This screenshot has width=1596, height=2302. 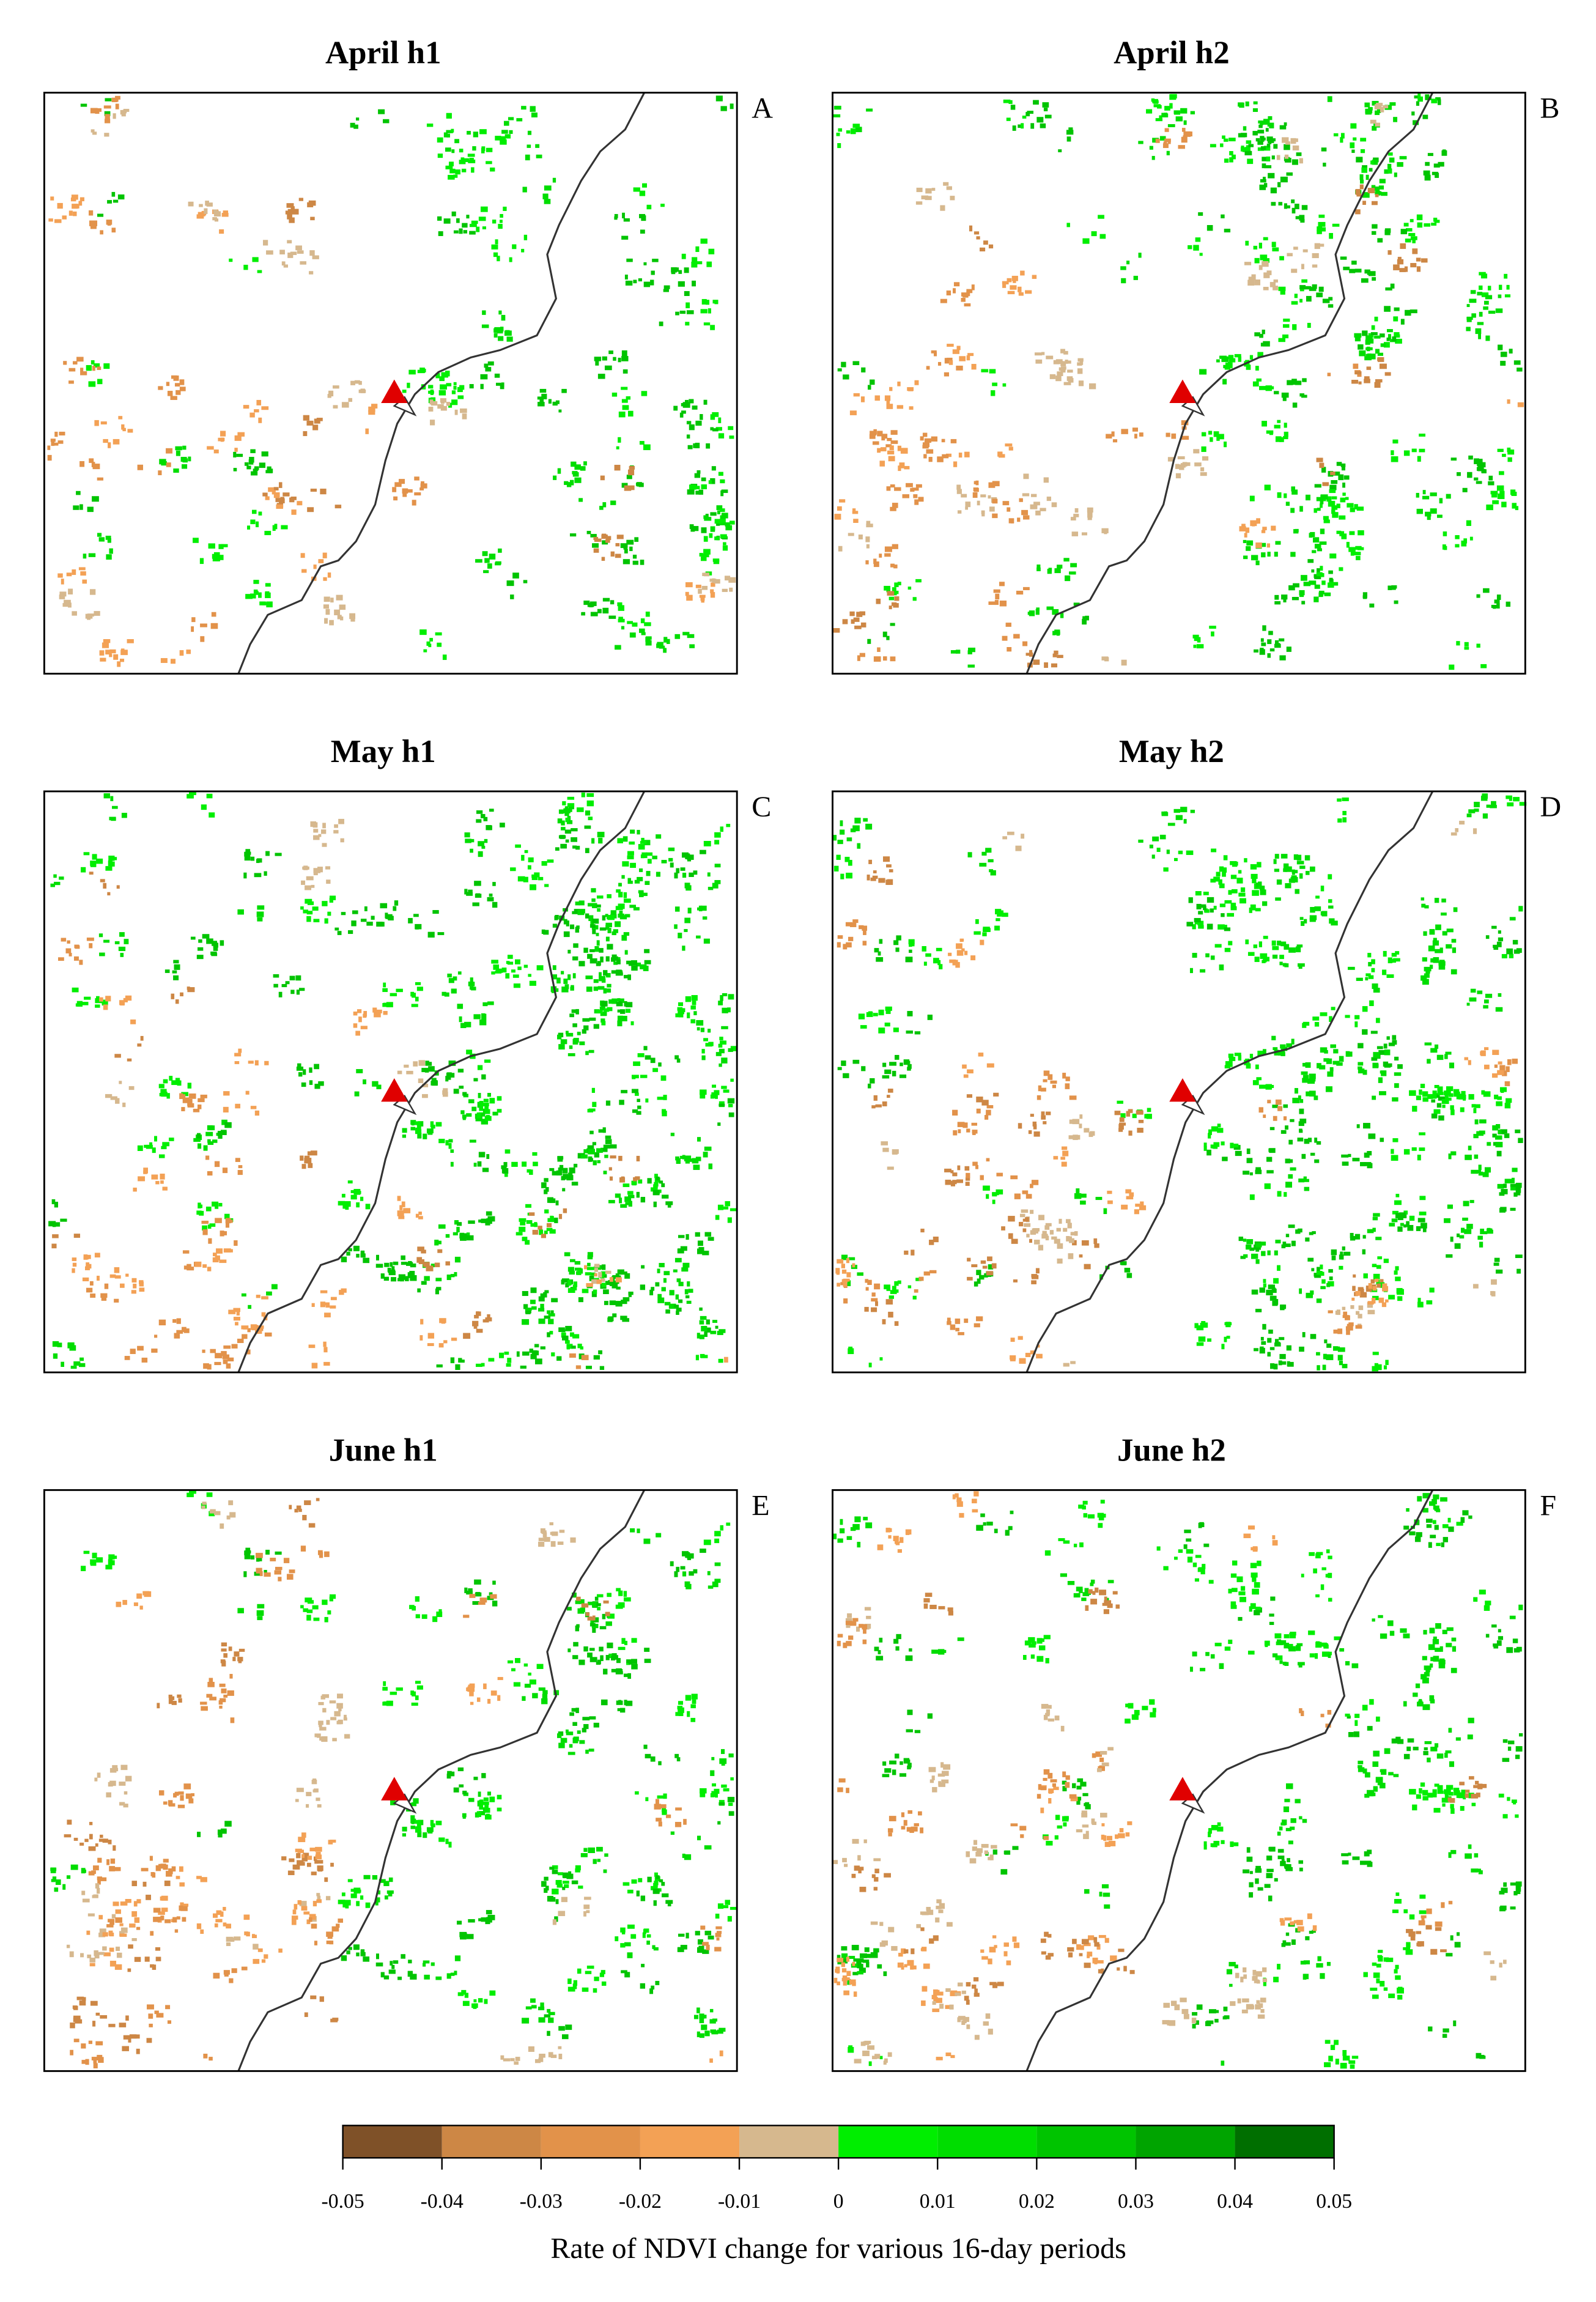 What do you see at coordinates (762, 108) in the screenshot?
I see `panel-letter: A` at bounding box center [762, 108].